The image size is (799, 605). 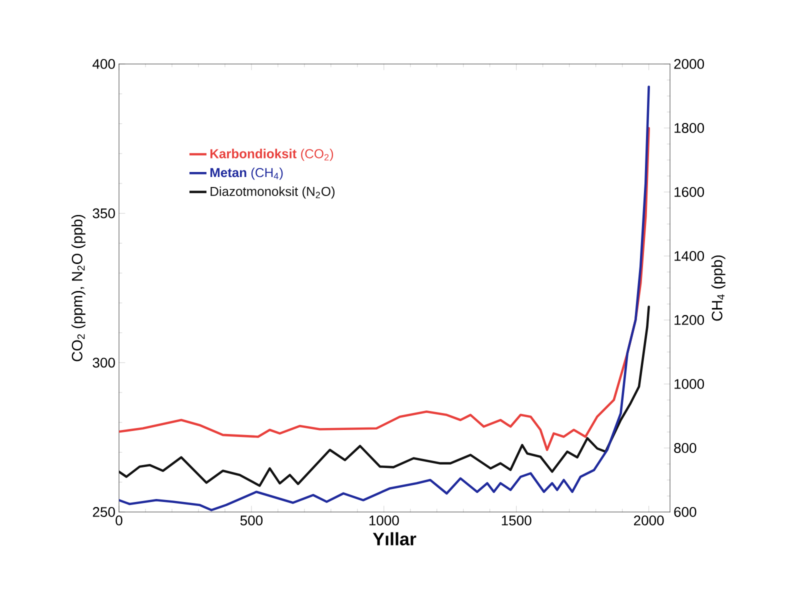 What do you see at coordinates (517, 521) in the screenshot?
I see `x-tick-label: 1500` at bounding box center [517, 521].